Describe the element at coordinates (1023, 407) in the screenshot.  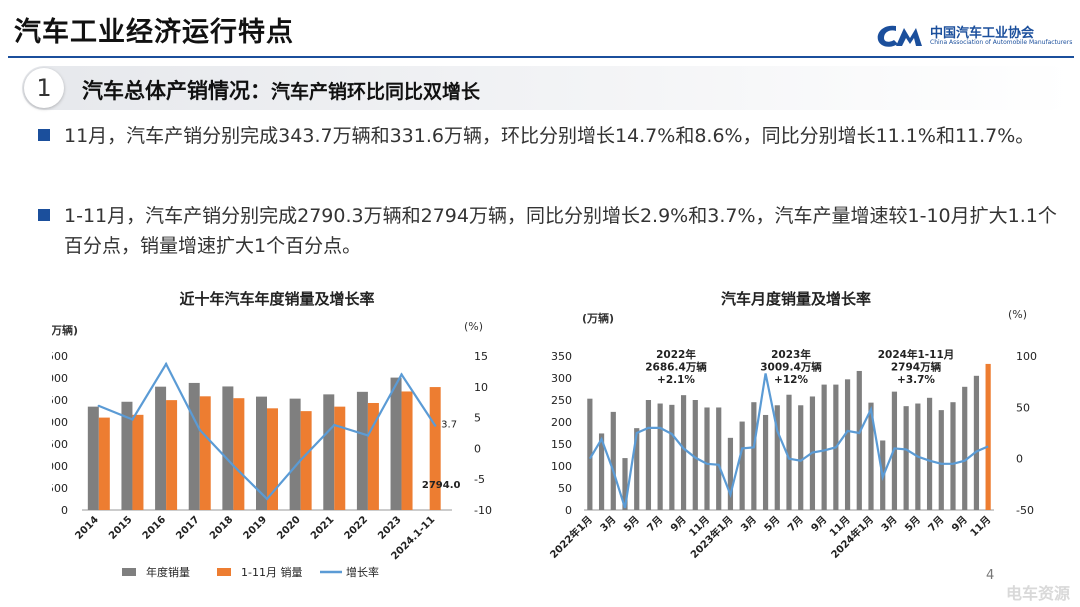
I see `y2-tick-label: 50` at that location.